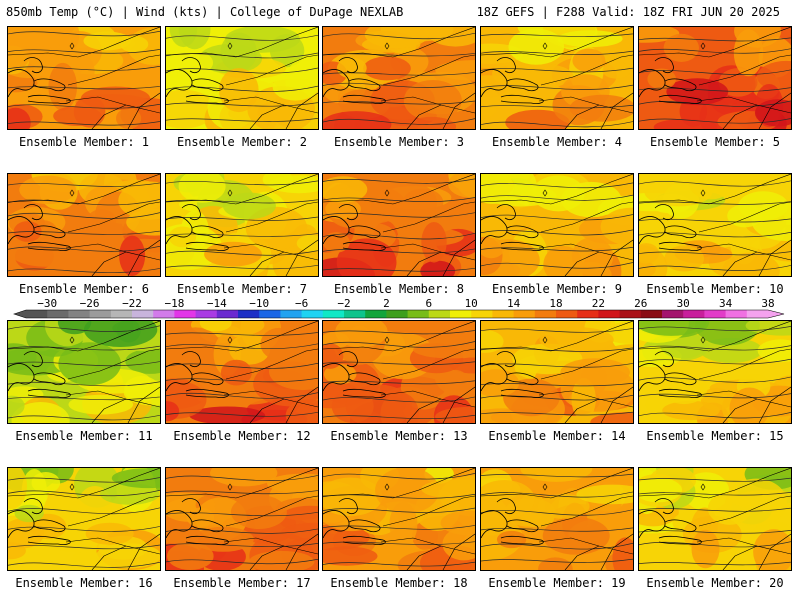 The width and height of the screenshot is (800, 600). I want to click on colorbar-tick-label: 22, so click(598, 304).